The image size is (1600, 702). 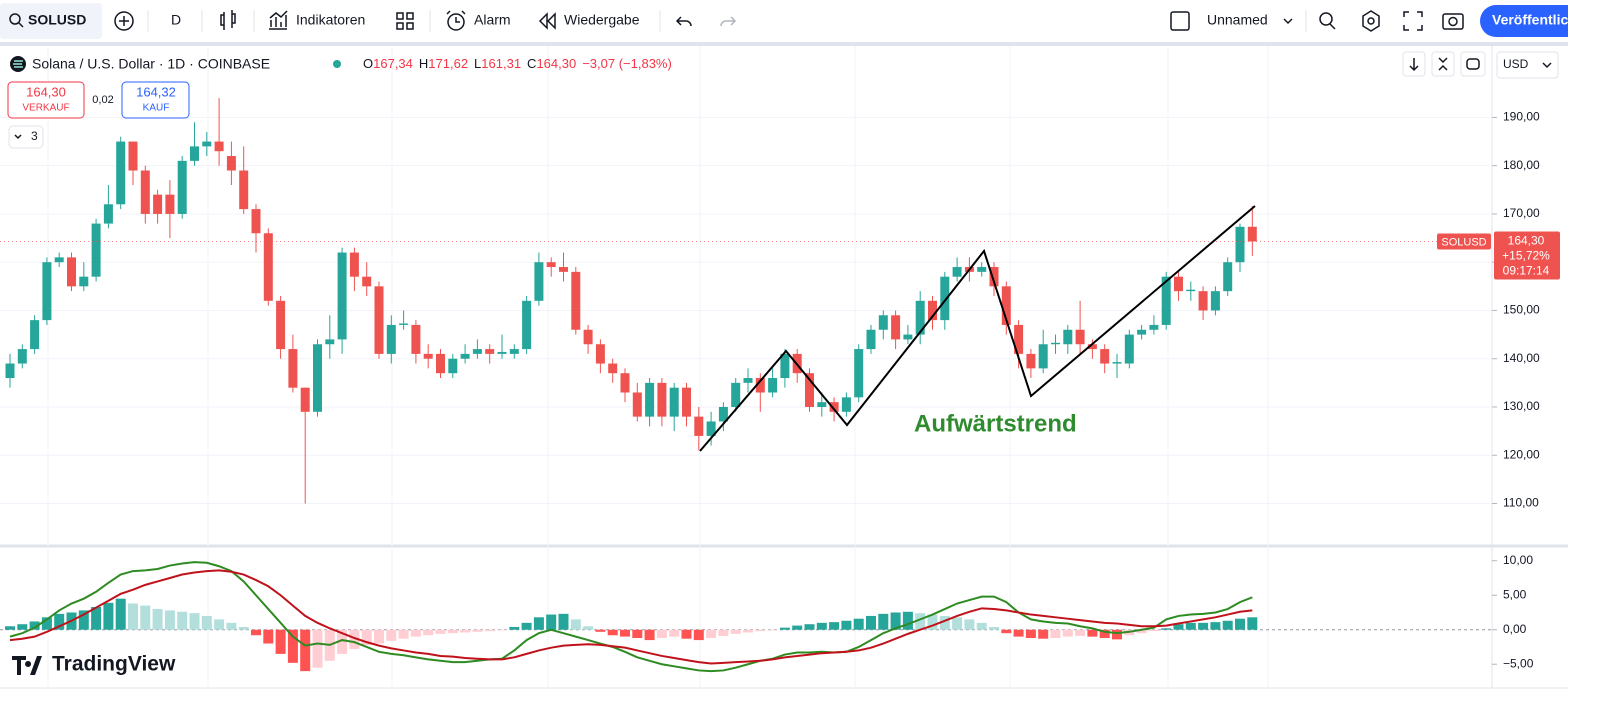 What do you see at coordinates (1288, 21) in the screenshot?
I see `chevron` at bounding box center [1288, 21].